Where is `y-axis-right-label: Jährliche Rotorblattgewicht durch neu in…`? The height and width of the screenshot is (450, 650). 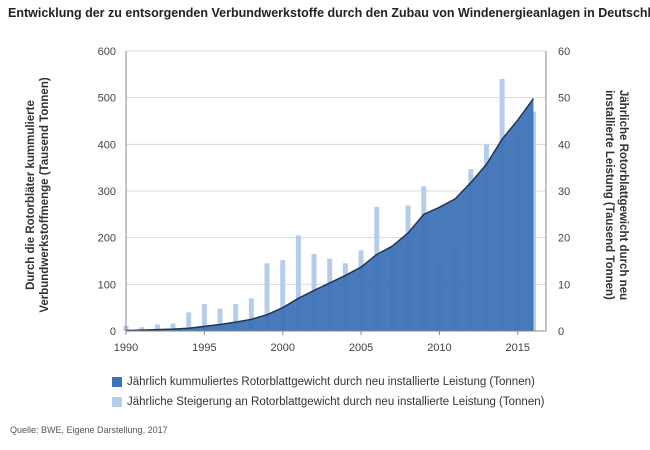 y-axis-right-label: Jährliche Rotorblattgewicht durch neu in… is located at coordinates (616, 195).